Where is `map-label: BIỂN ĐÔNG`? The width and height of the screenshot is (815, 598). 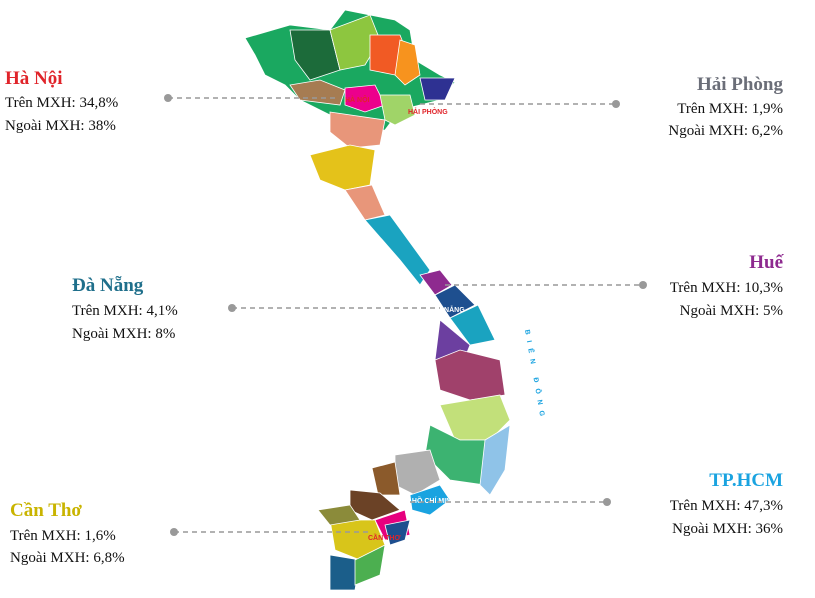 map-label: BIỂN ĐÔNG is located at coordinates (535, 376).